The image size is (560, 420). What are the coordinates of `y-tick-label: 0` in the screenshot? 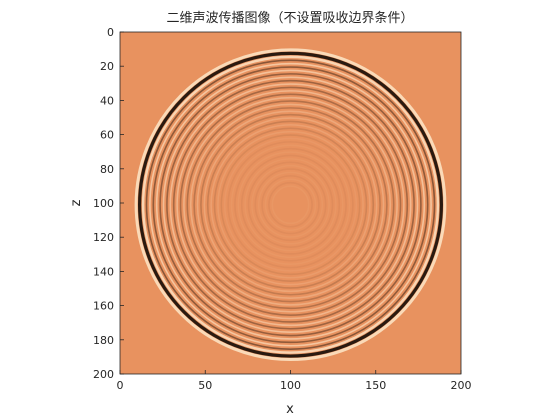 It's located at (110, 32).